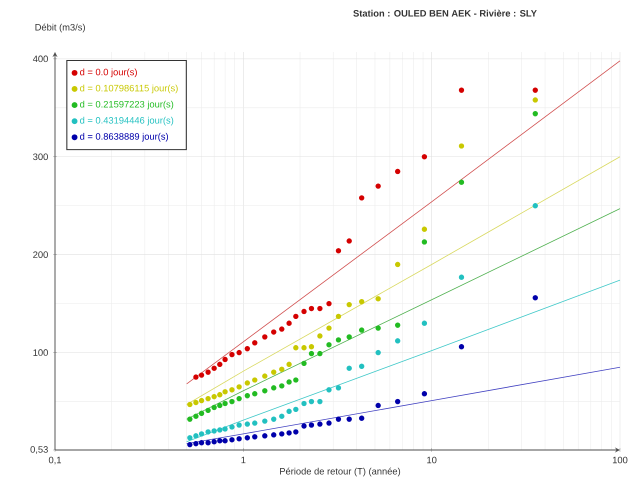  Describe the element at coordinates (40, 352) in the screenshot. I see `y-tick-label: 100` at that location.